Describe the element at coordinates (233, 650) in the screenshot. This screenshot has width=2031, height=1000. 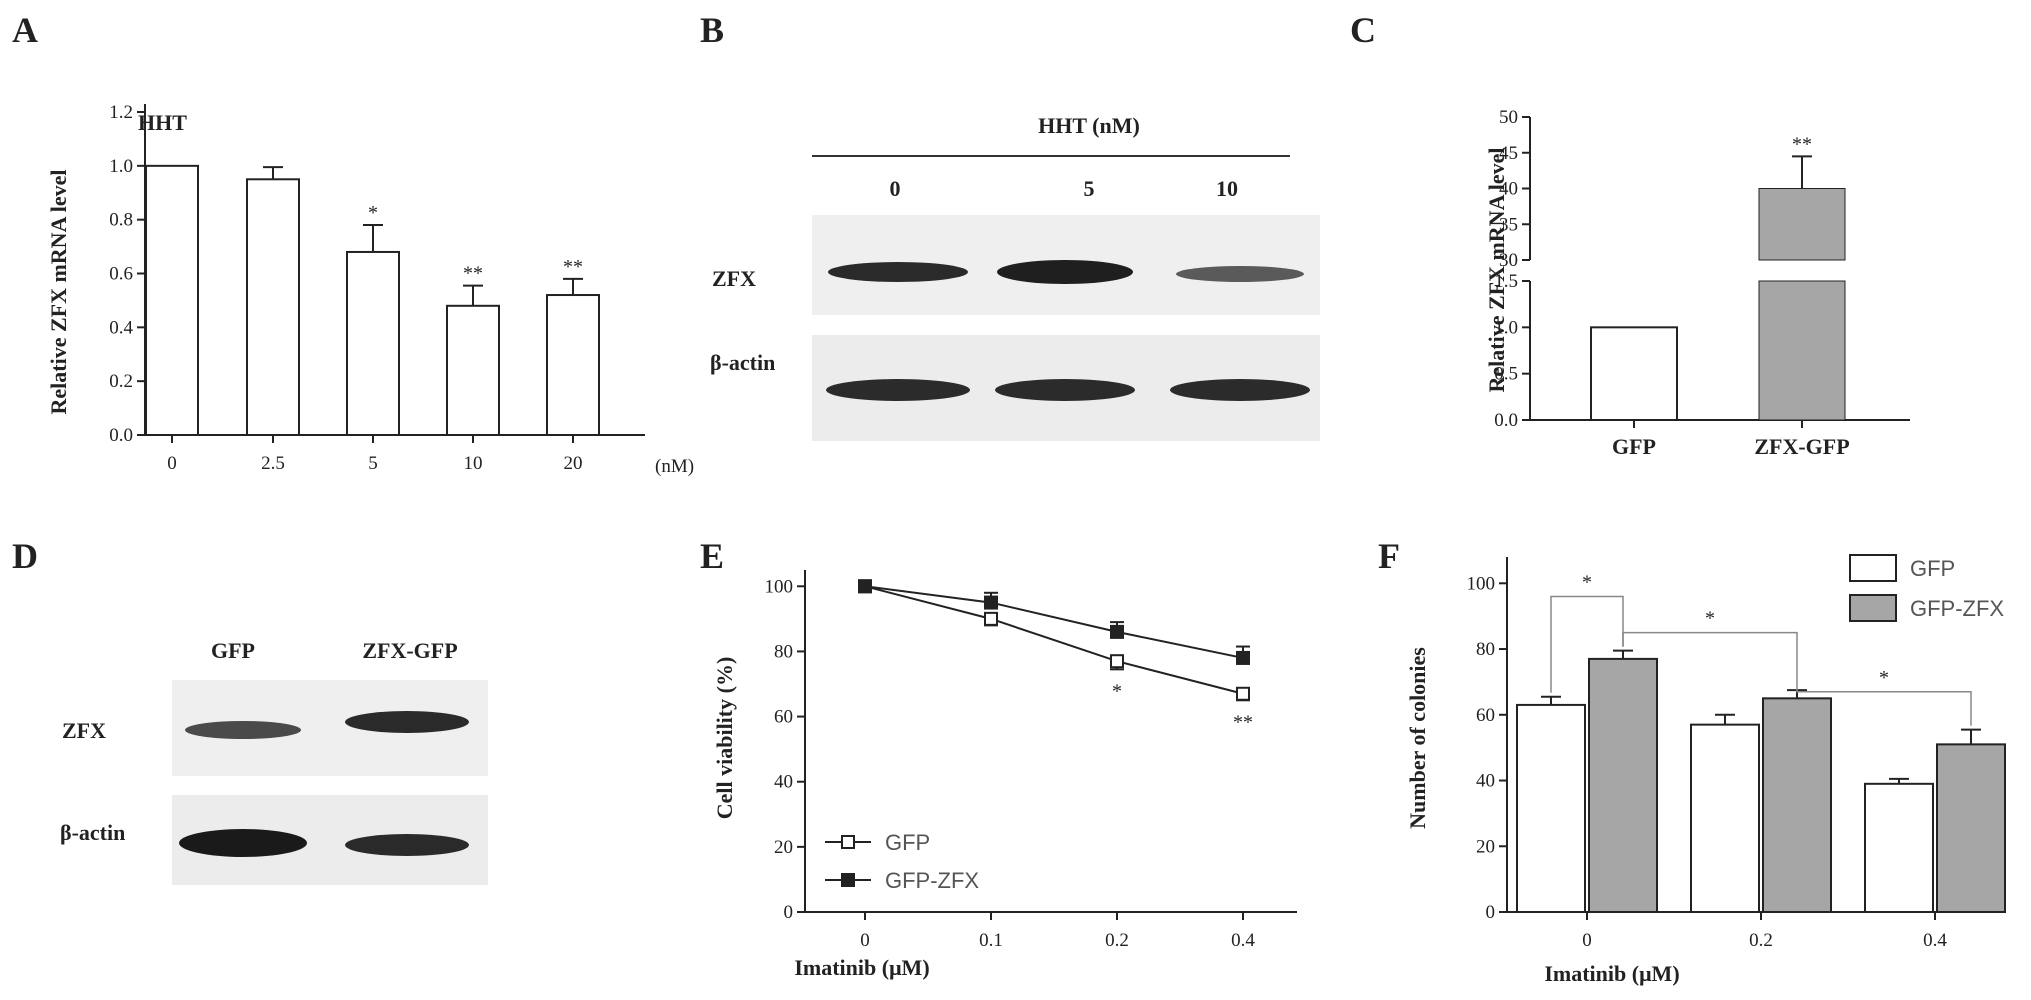
I see `panel-d-lane-0: GFP` at that location.